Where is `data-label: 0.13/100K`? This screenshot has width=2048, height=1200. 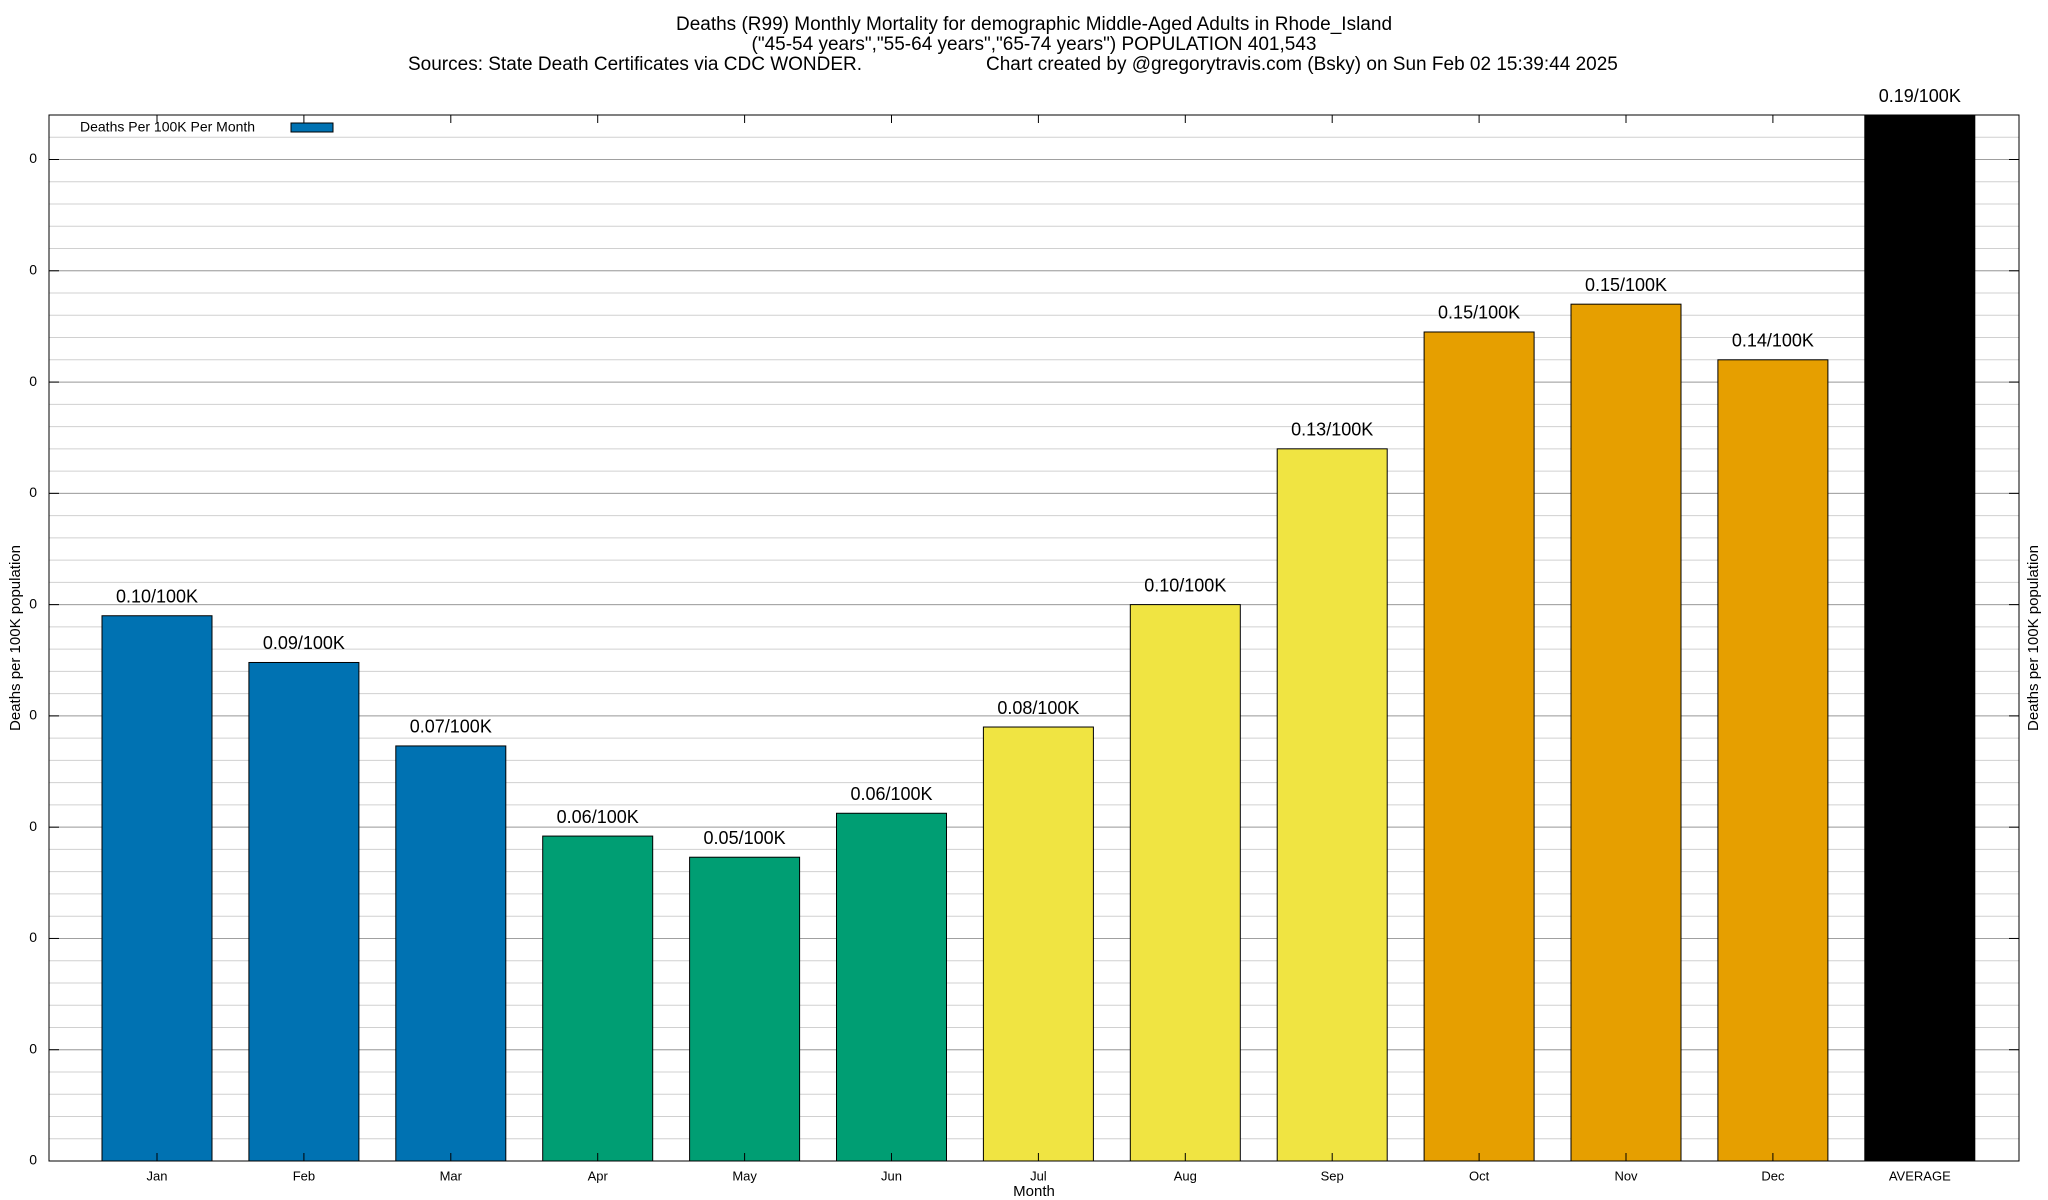 data-label: 0.13/100K is located at coordinates (1332, 430).